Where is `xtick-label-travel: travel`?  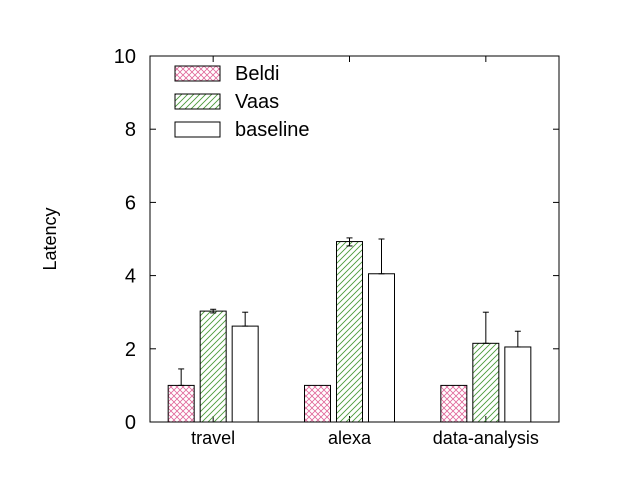 xtick-label-travel: travel is located at coordinates (213, 438).